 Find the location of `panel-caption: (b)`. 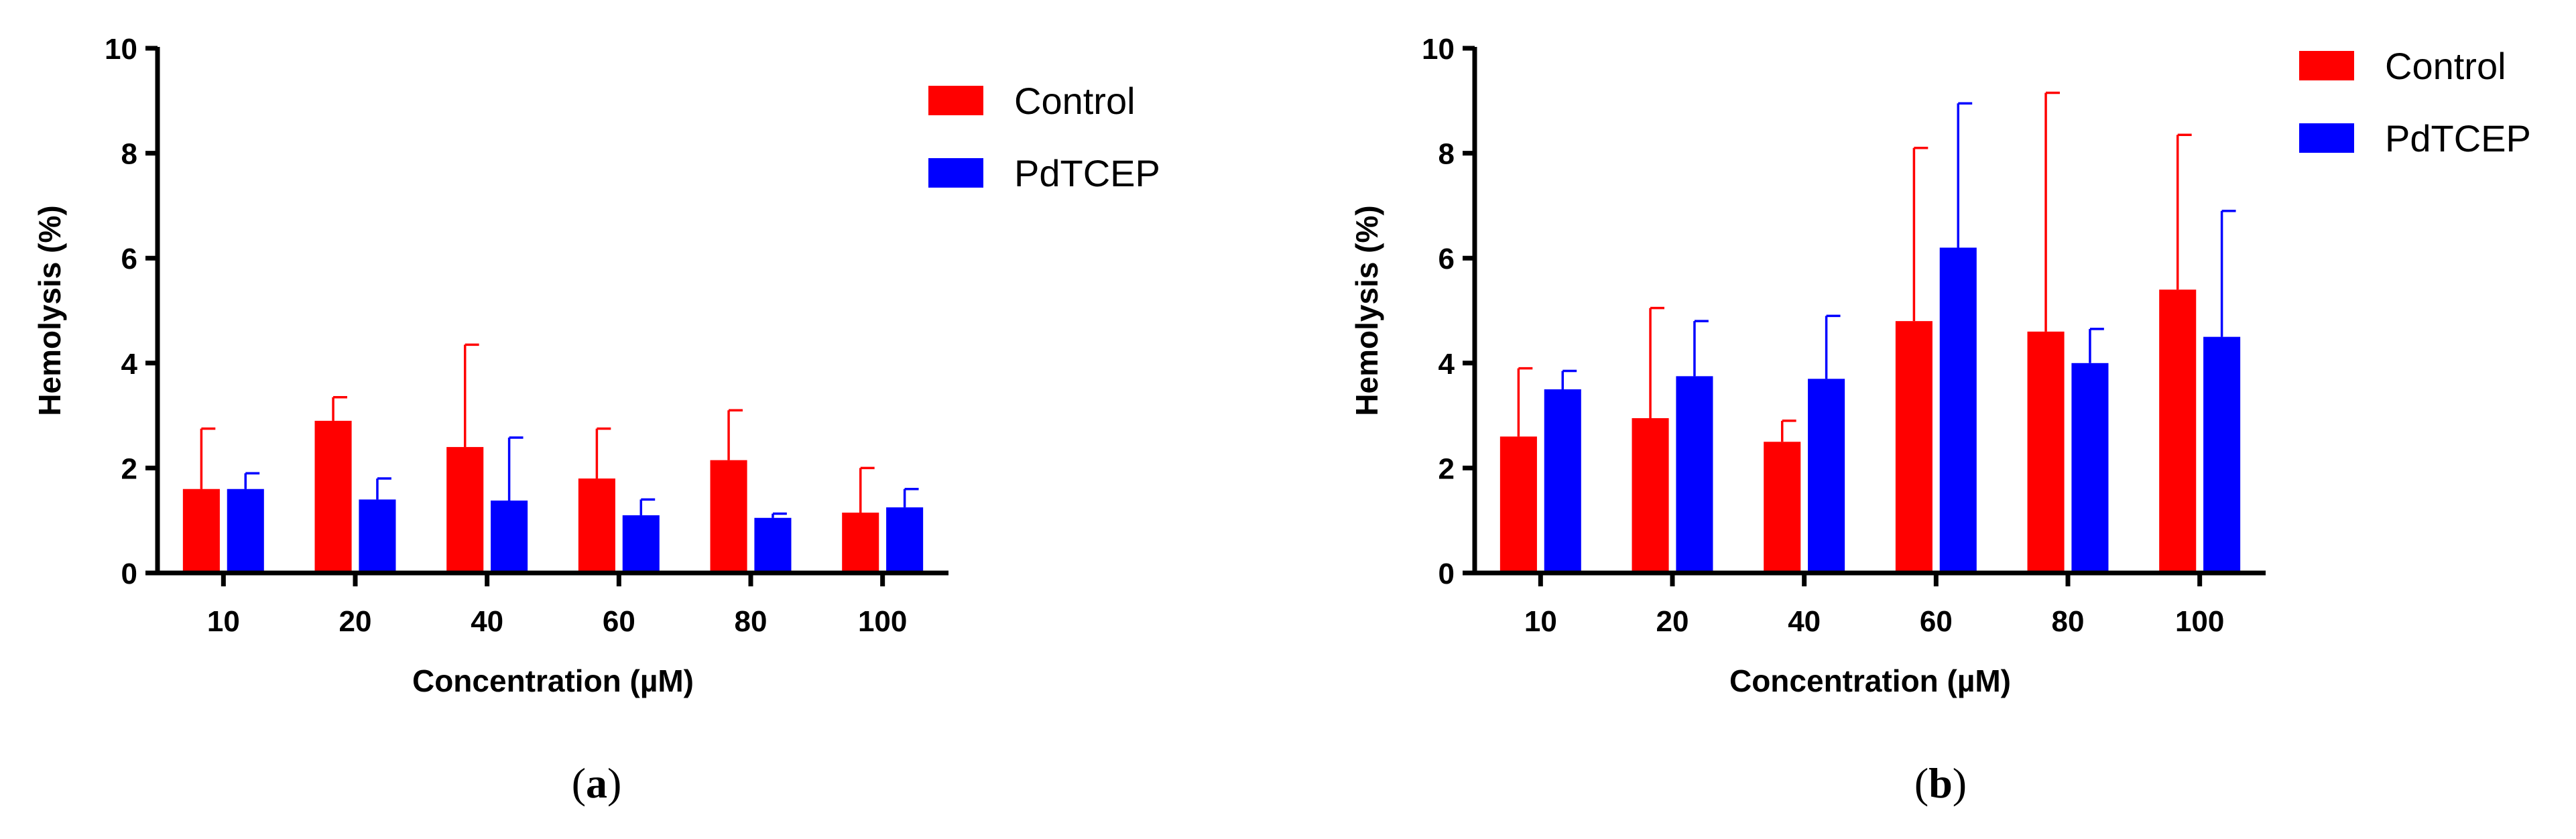

panel-caption: (b) is located at coordinates (1940, 783).